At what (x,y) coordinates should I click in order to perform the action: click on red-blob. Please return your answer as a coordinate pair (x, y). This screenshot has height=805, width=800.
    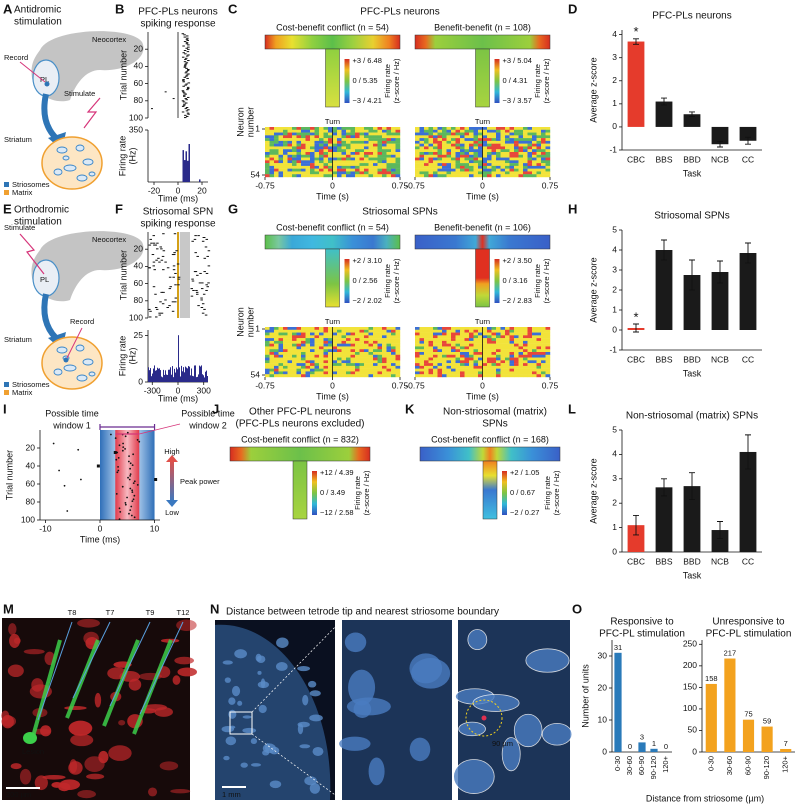
    Looking at the image, I should click on (152, 792).